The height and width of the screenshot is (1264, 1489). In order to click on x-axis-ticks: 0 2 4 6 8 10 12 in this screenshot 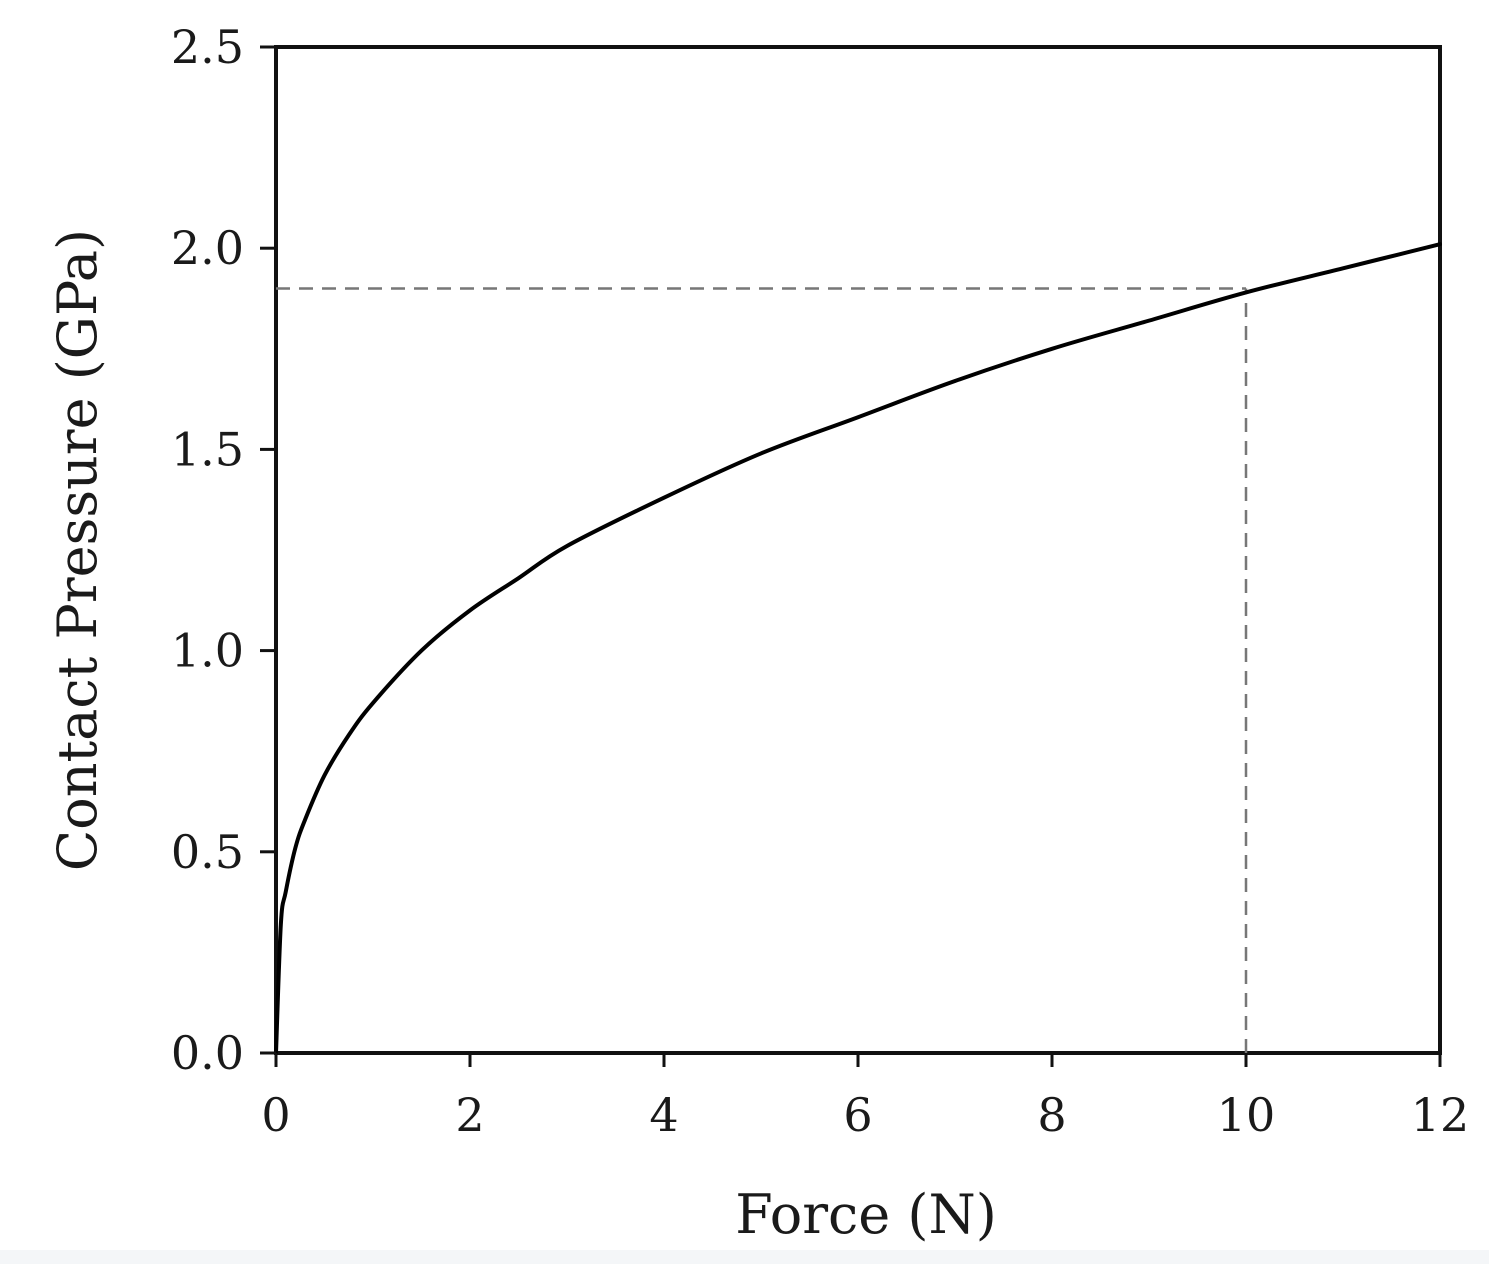, I will do `click(865, 1097)`.